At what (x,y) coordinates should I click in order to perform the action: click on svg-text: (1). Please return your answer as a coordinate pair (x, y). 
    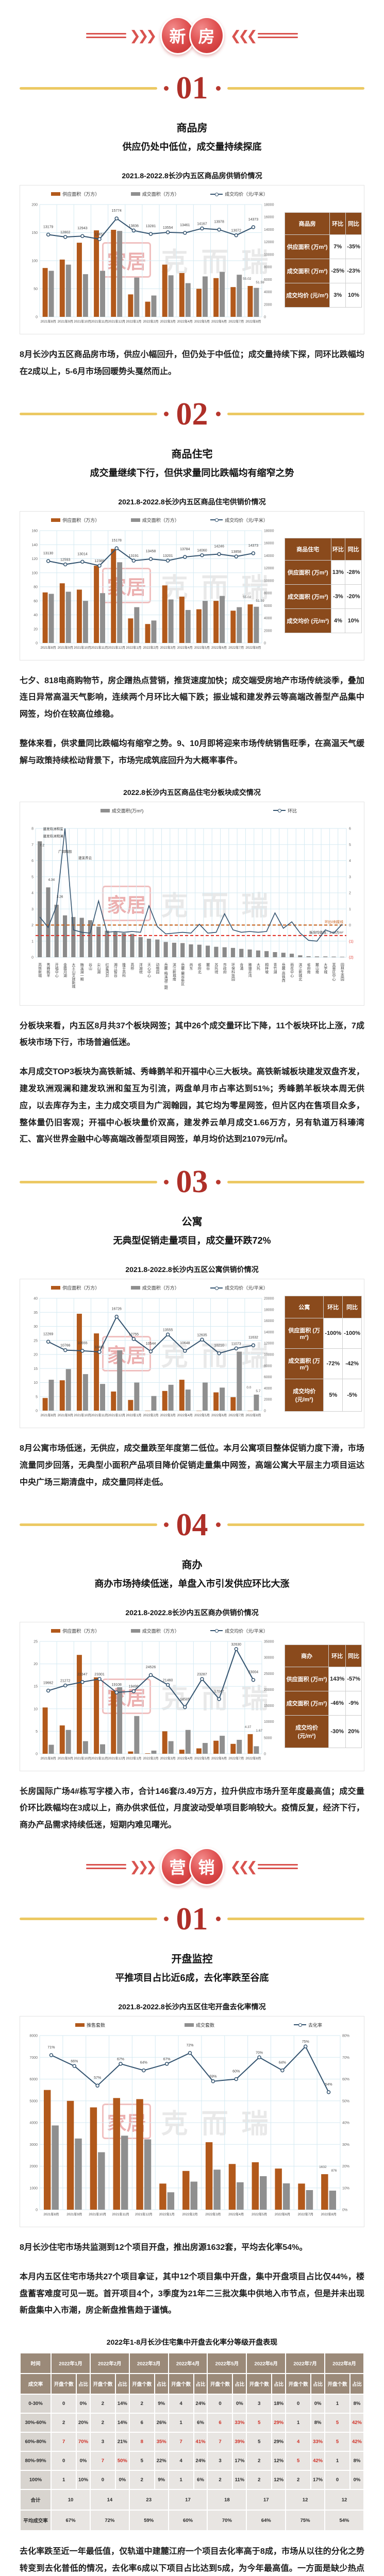
    Looking at the image, I should click on (352, 941).